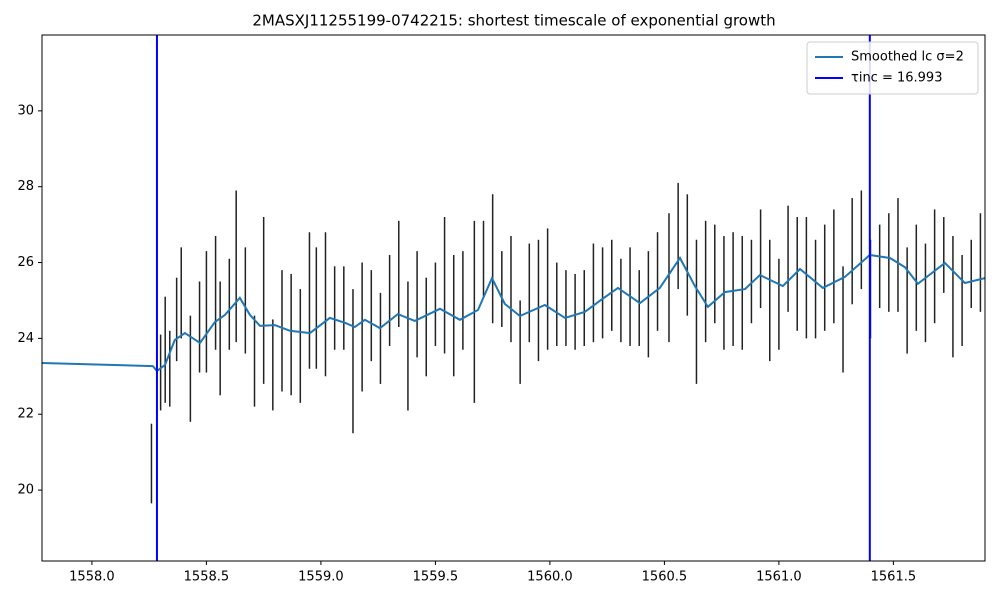  Describe the element at coordinates (907, 57) in the screenshot. I see `legend-label: Smoothed lc σ=2` at that location.